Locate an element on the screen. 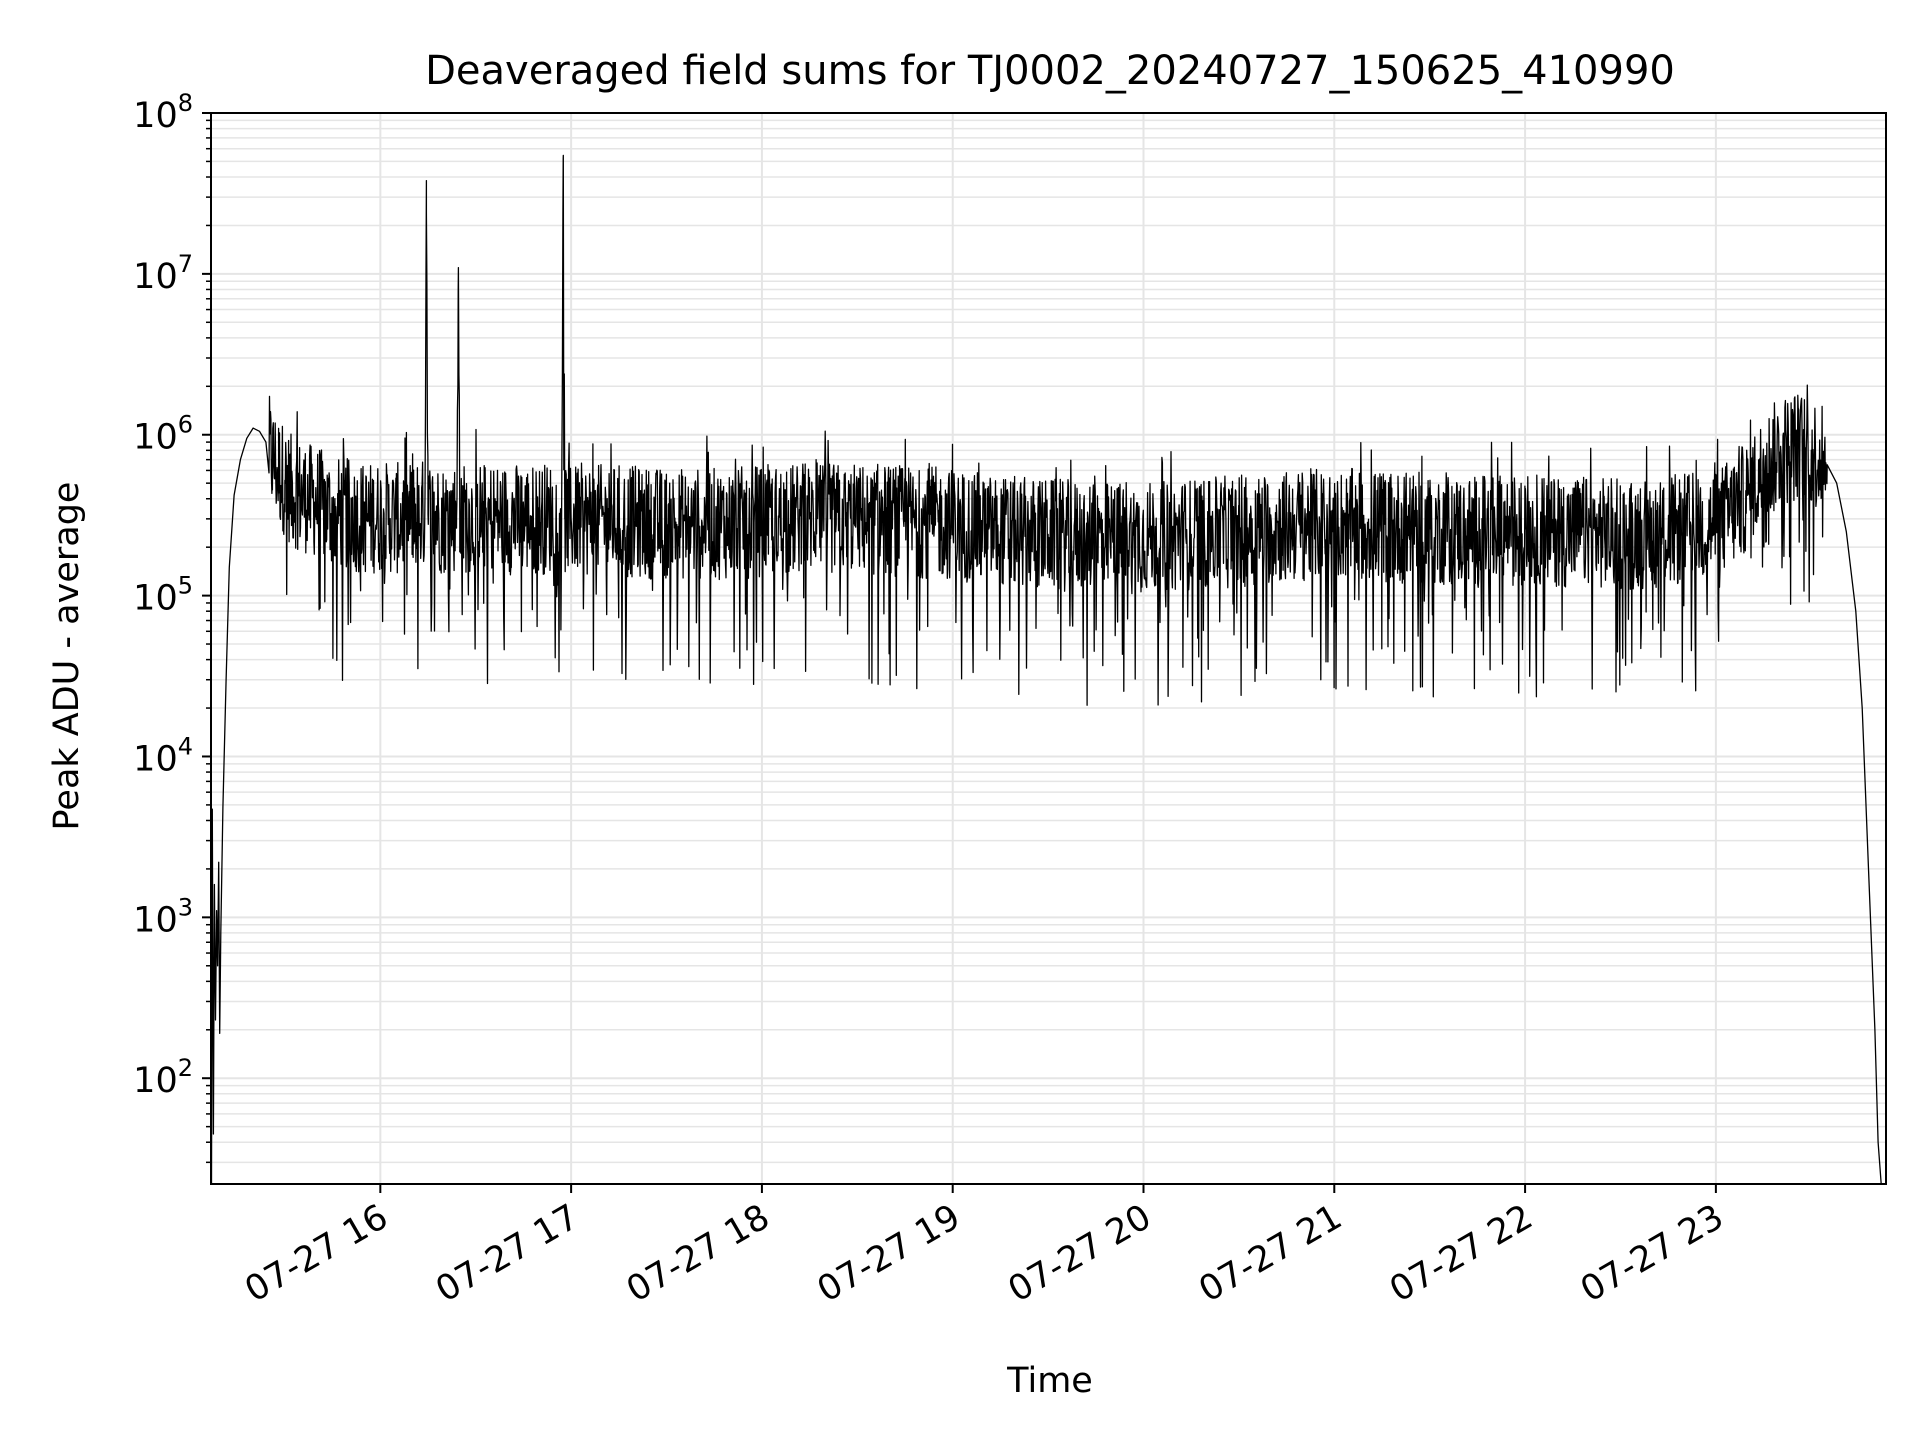  y-axis-label: Peak ADU - average is located at coordinates (67, 656).